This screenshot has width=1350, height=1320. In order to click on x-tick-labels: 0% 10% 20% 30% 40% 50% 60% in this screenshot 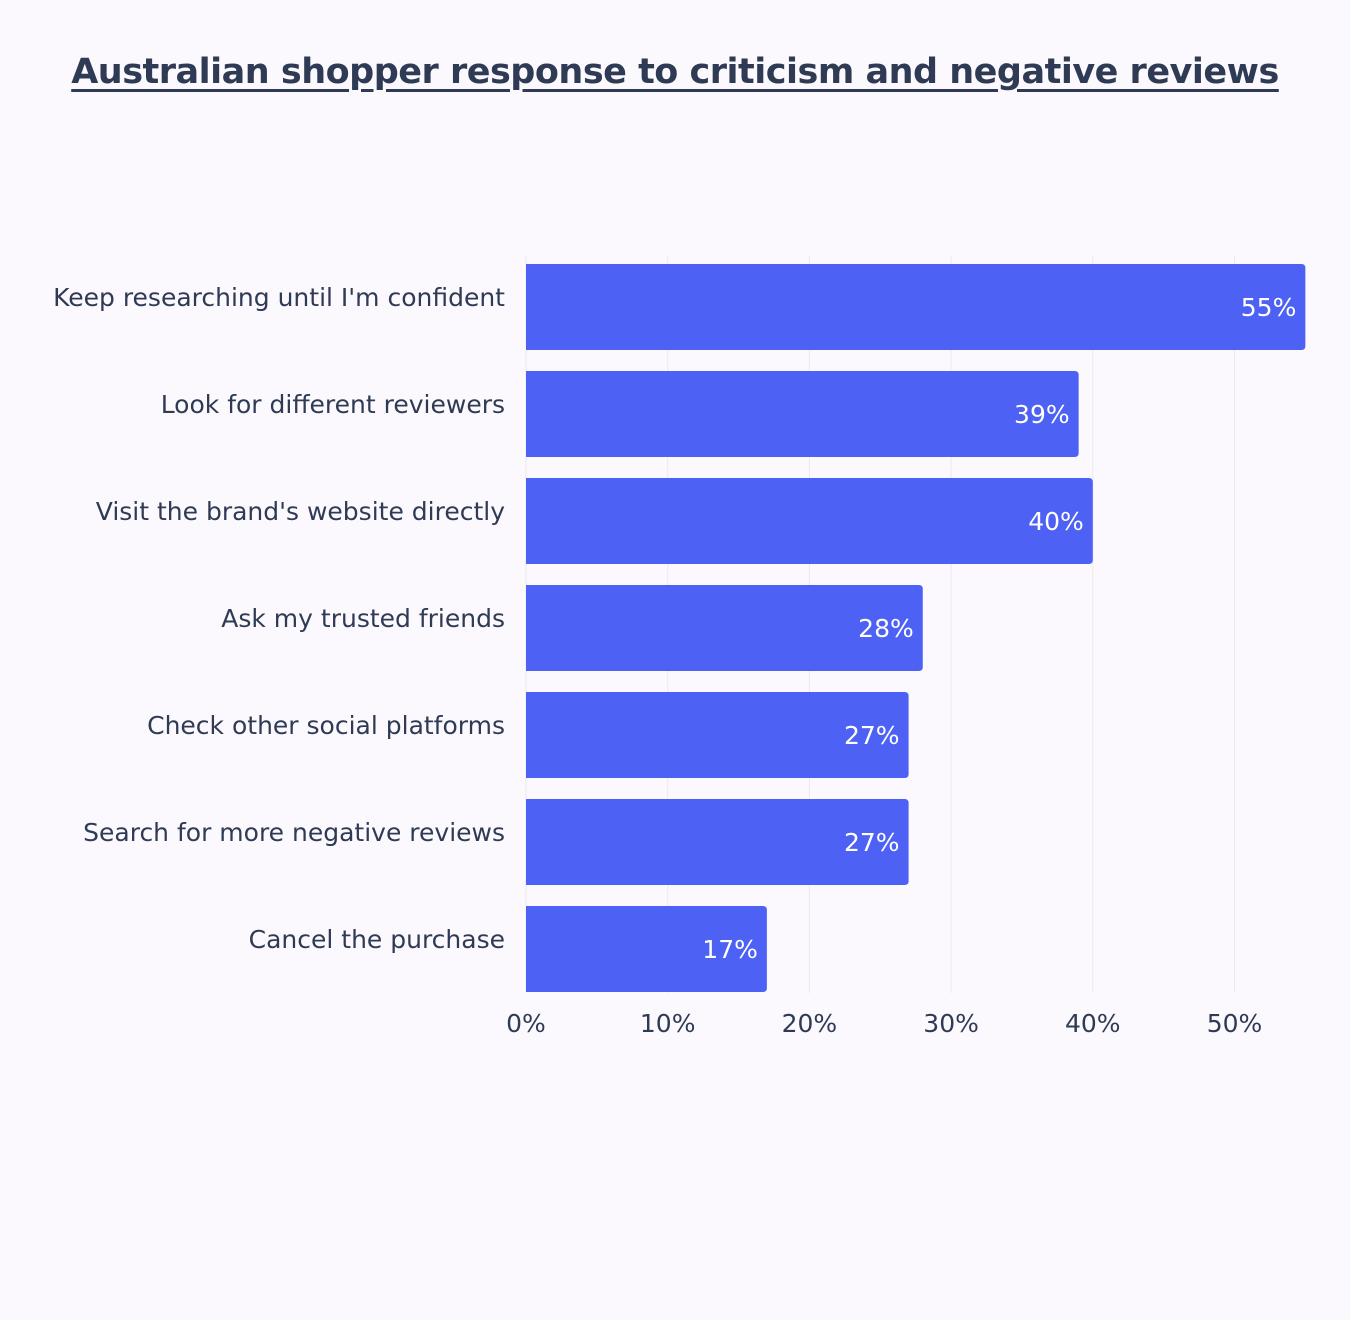, I will do `click(928, 1023)`.